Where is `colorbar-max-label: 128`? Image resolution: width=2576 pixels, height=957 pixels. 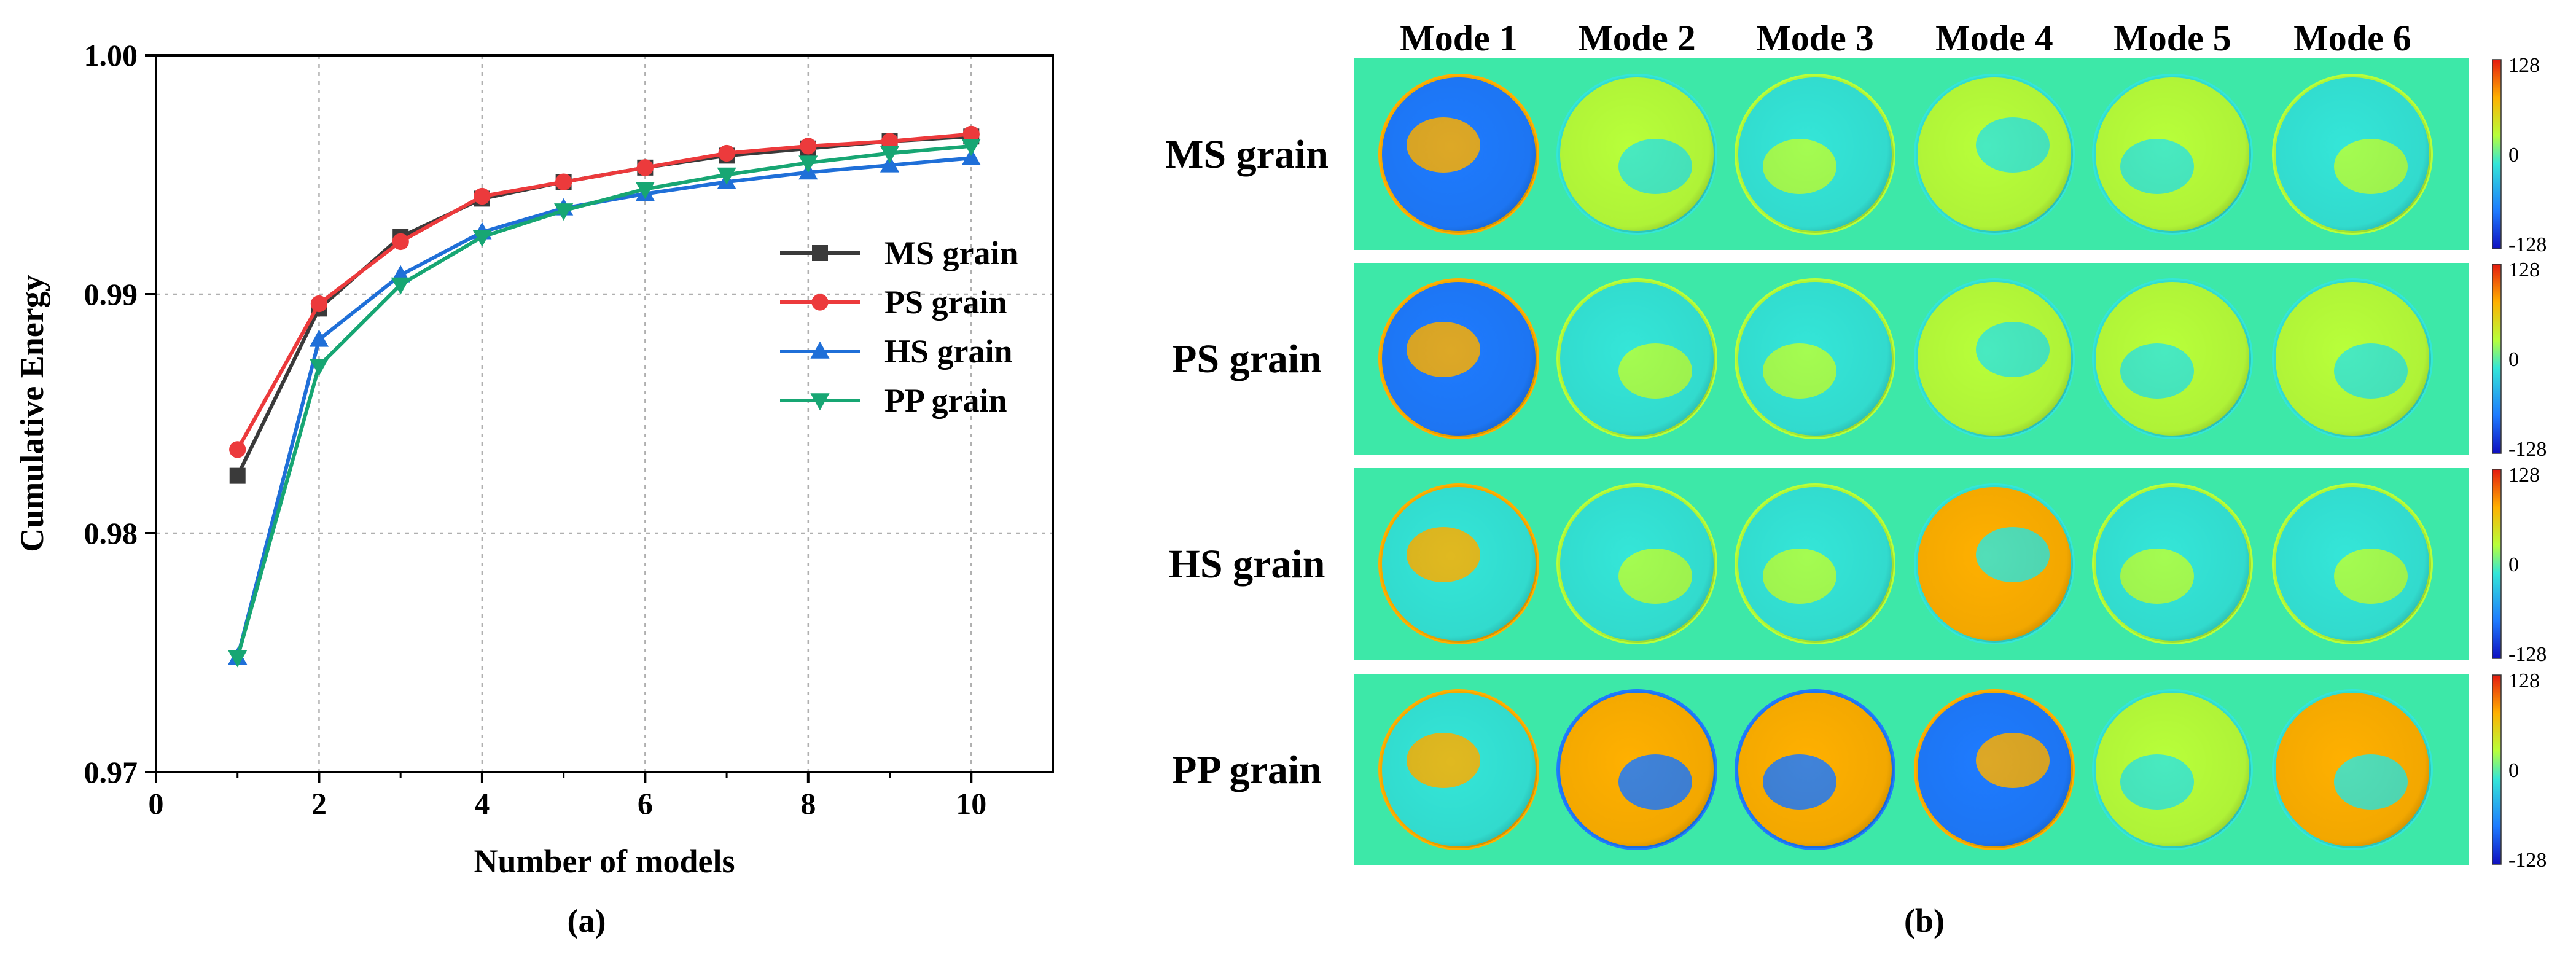 colorbar-max-label: 128 is located at coordinates (2524, 270).